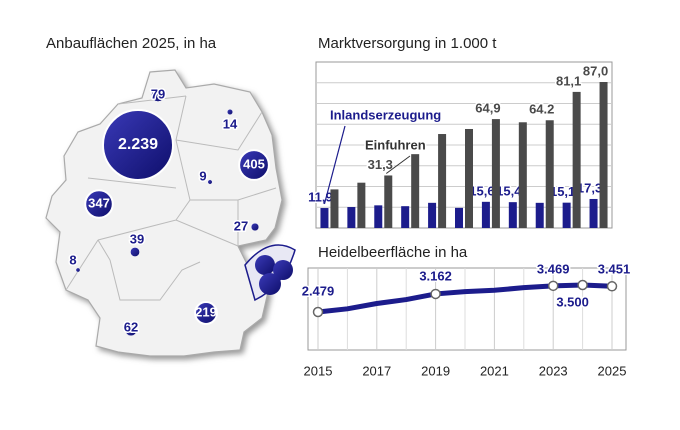  Describe the element at coordinates (395, 144) in the screenshot. I see `legend-label: Einfuhren` at that location.